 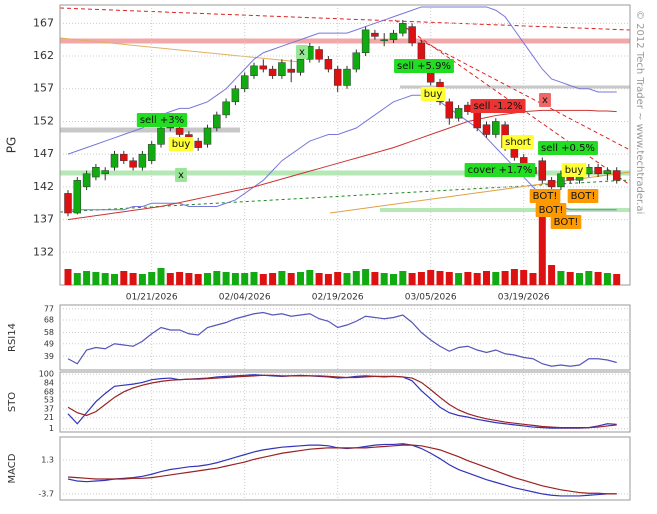 I want to click on y-axis-label: STO, so click(x=12, y=402).